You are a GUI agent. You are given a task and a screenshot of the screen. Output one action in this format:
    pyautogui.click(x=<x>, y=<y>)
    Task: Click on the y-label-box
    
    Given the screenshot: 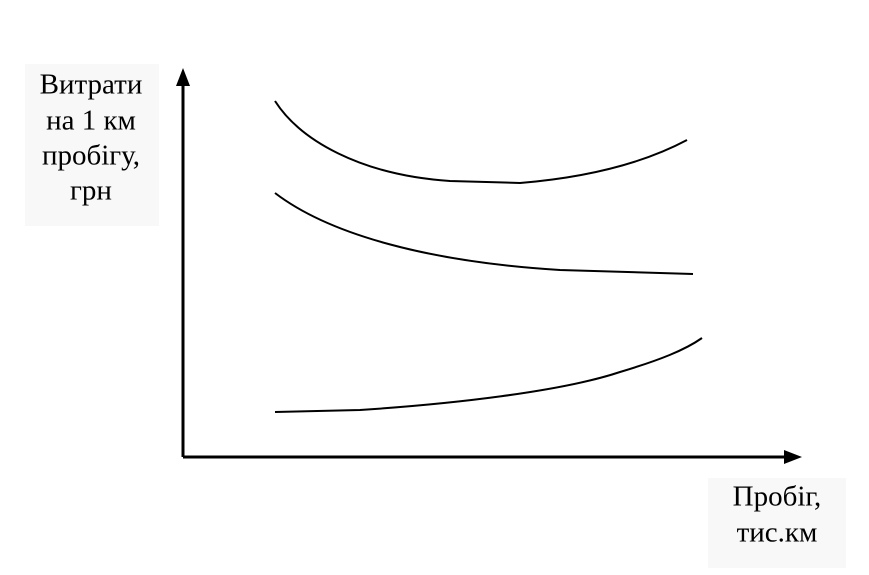 What is the action you would take?
    pyautogui.click(x=92, y=145)
    